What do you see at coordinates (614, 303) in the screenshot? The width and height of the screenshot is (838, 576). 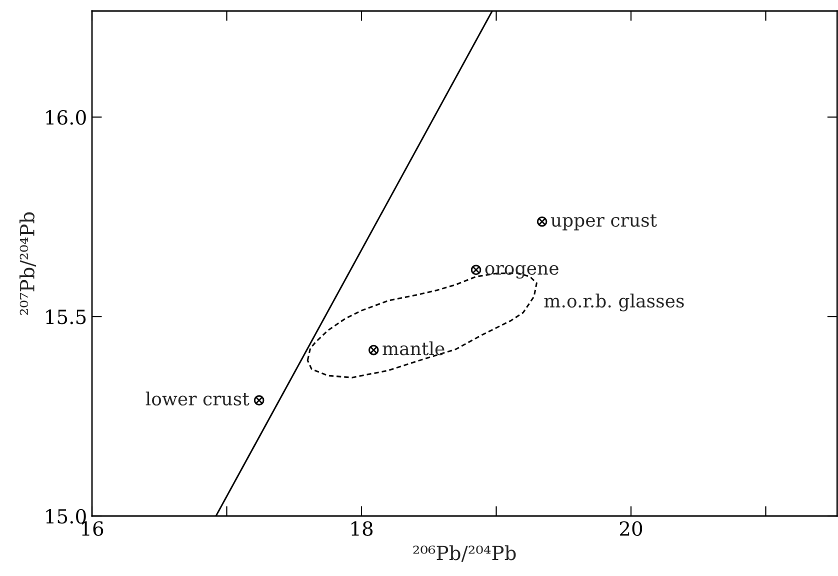 I see `annotation: m.o.r.b. glasses` at bounding box center [614, 303].